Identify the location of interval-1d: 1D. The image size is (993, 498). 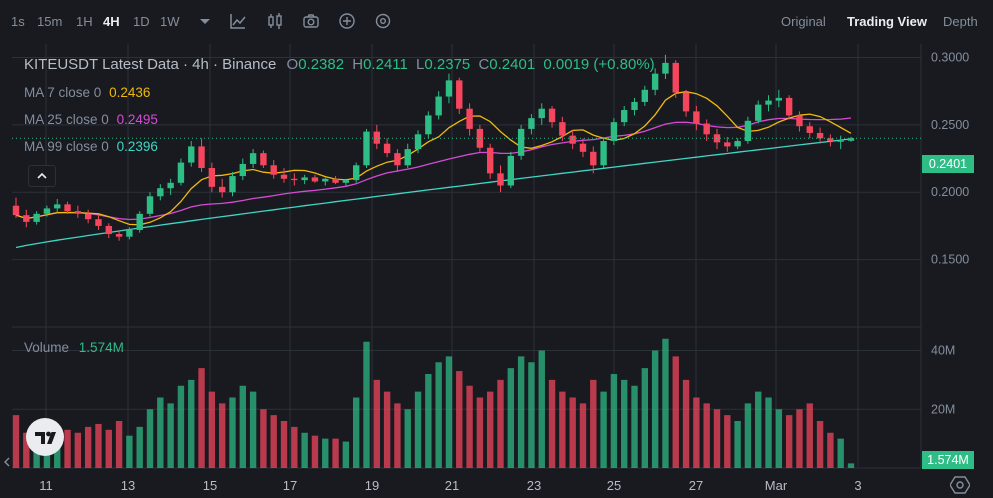
(141, 21).